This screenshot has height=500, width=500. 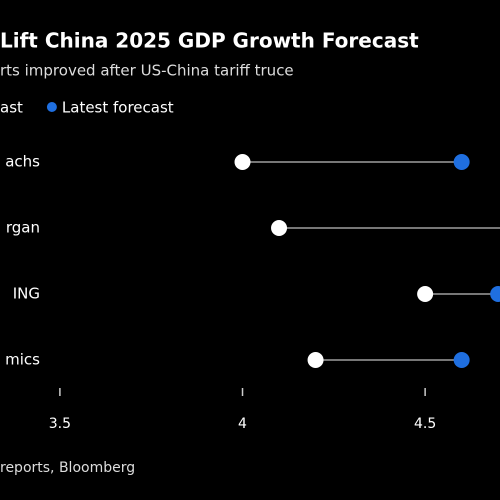 What do you see at coordinates (209, 41) in the screenshot?
I see `chart-title: Lift China 2025 GDP Growth Forecast` at bounding box center [209, 41].